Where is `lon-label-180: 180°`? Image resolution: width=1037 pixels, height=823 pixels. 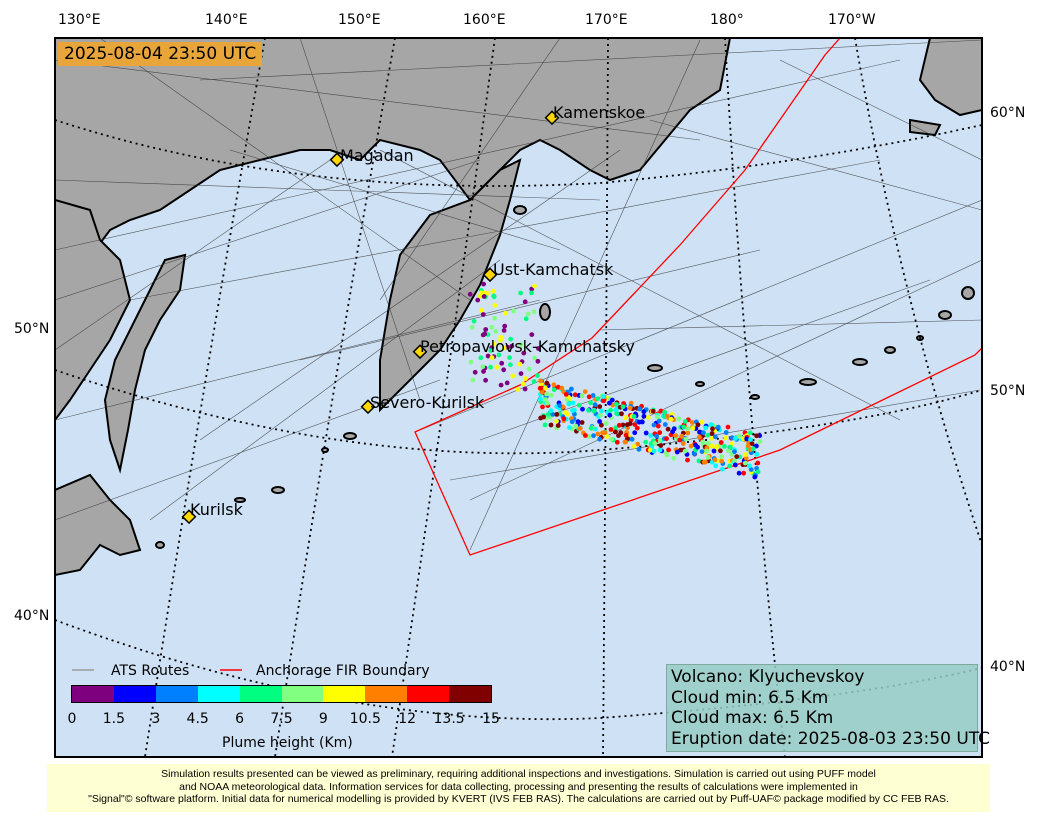
lon-label-180: 180° is located at coordinates (727, 20).